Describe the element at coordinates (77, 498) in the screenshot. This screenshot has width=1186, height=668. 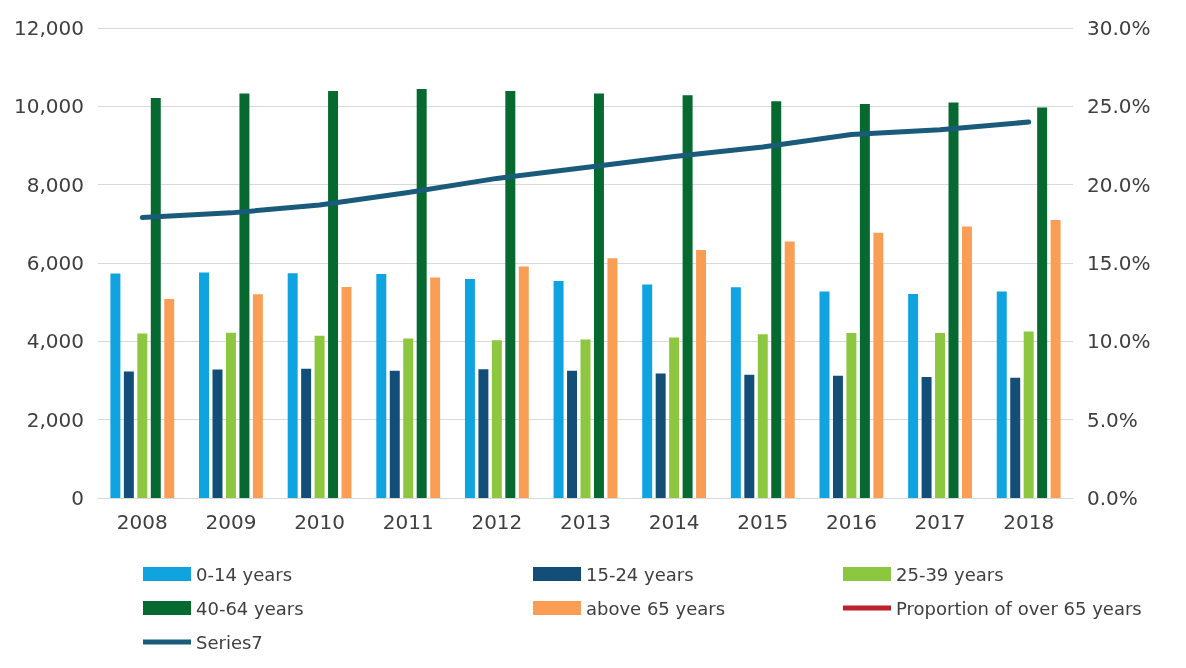
I see `y-tick-label: 0` at that location.